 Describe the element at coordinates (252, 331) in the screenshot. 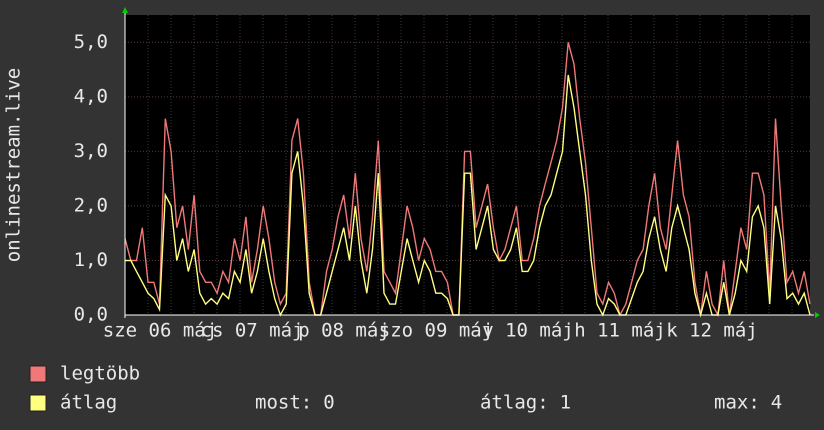

I see `x-tick-label: cs 07 máj` at that location.